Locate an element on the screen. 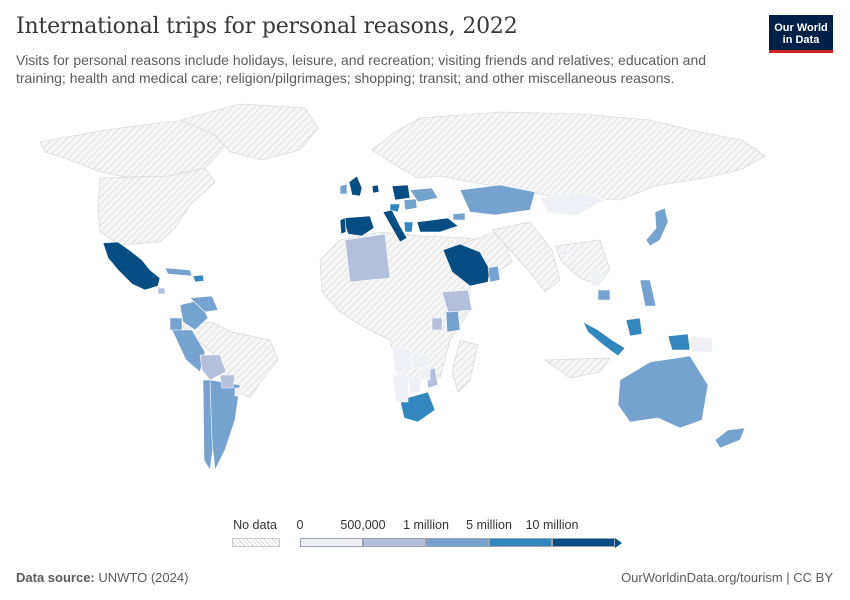 The height and width of the screenshot is (600, 850). country-romania is located at coordinates (410, 204).